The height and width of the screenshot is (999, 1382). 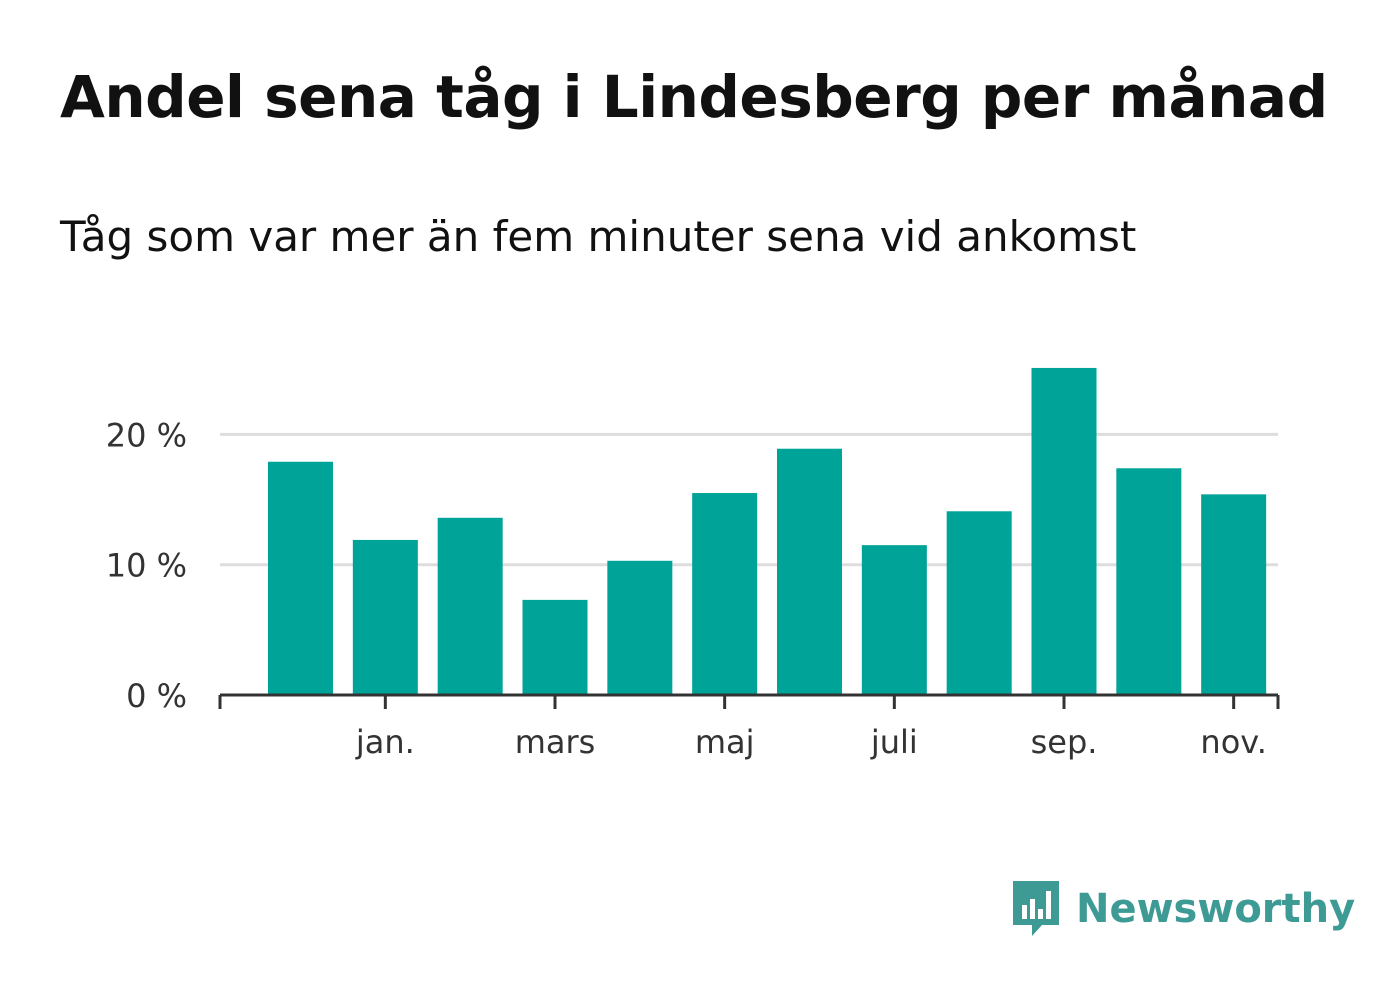 I want to click on x-tick-label: nov., so click(x=1233, y=742).